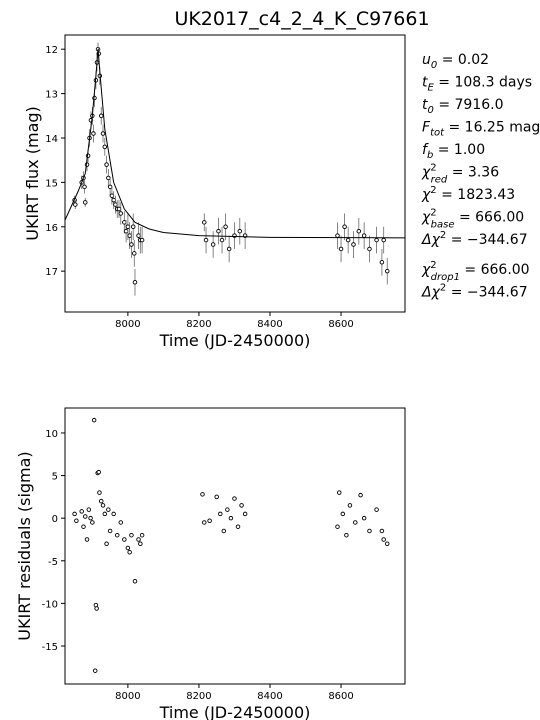  What do you see at coordinates (50, 604) in the screenshot?
I see `y-tick-label: -10` at bounding box center [50, 604].